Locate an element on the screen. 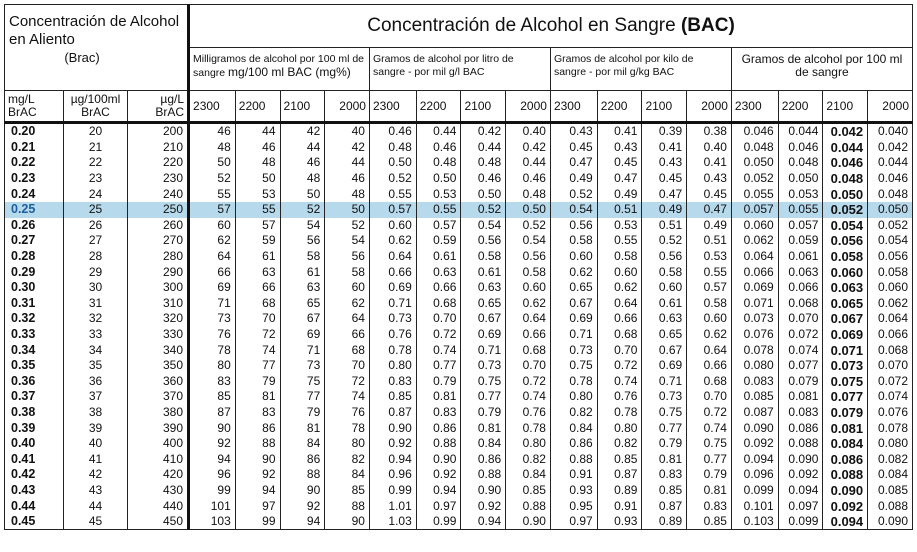 Image resolution: width=917 pixels, height=552 pixels. bac-value-cell: 0.81 is located at coordinates (483, 428).